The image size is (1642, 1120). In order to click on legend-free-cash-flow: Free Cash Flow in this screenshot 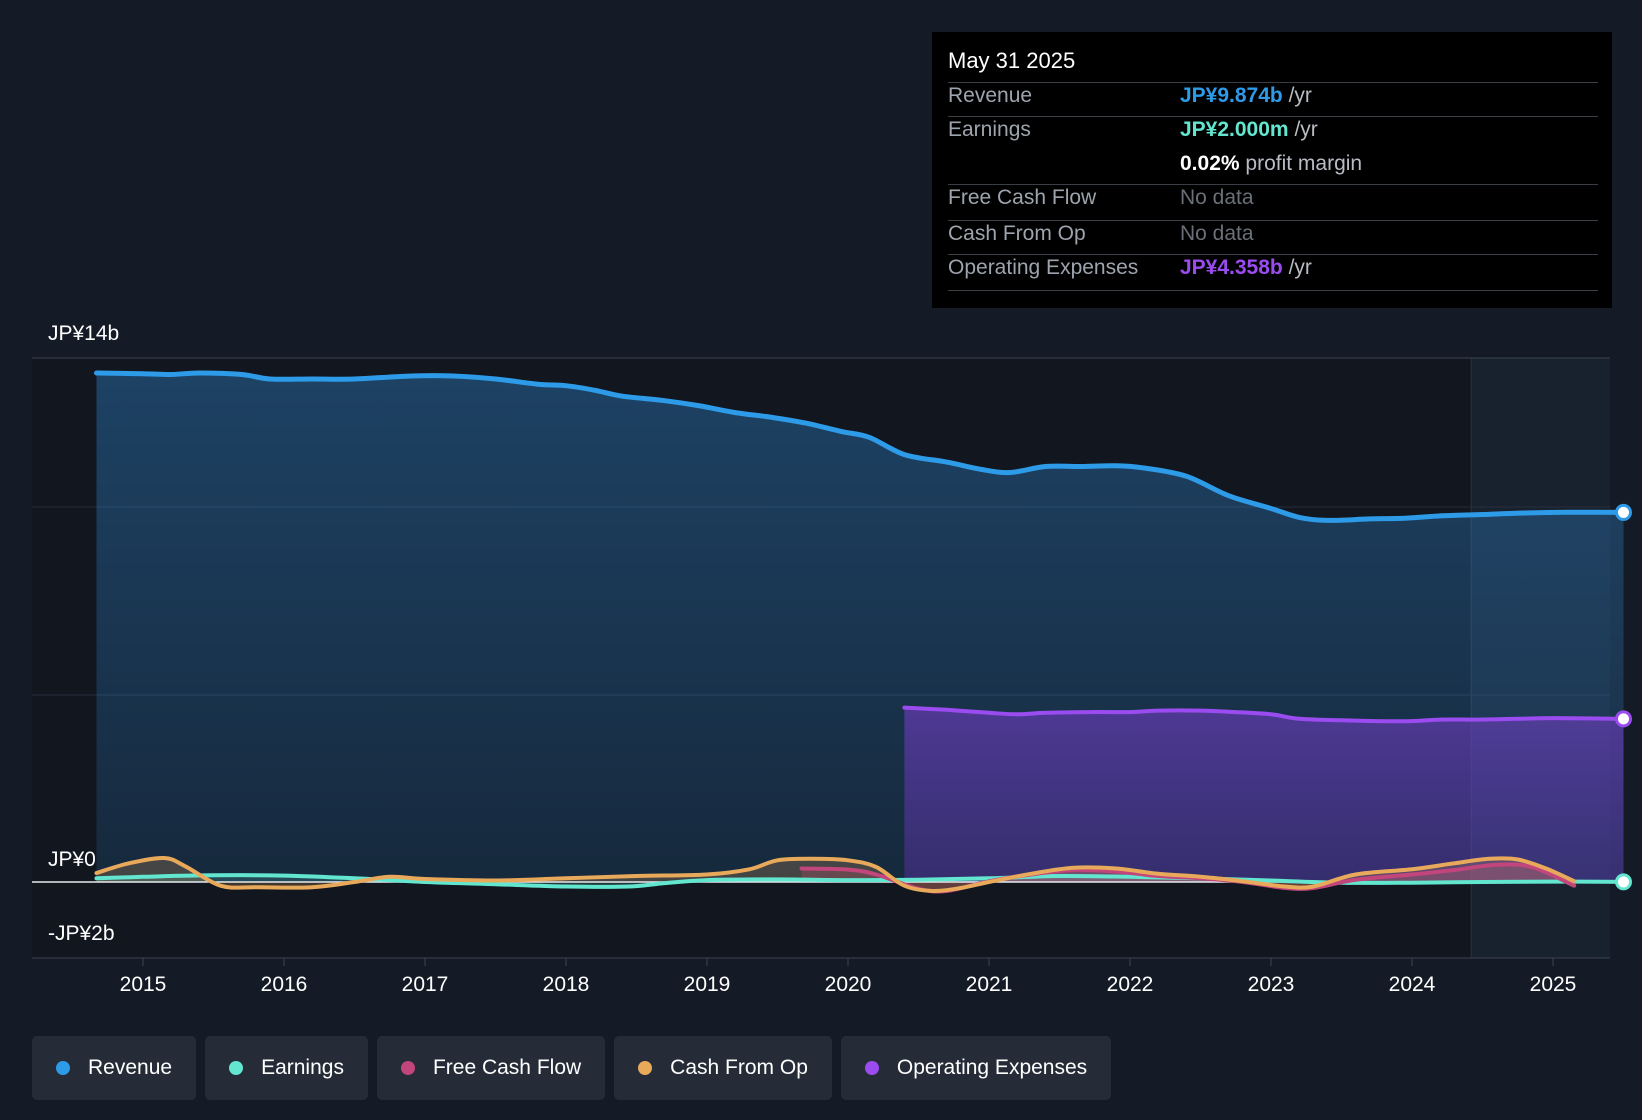, I will do `click(491, 1068)`.